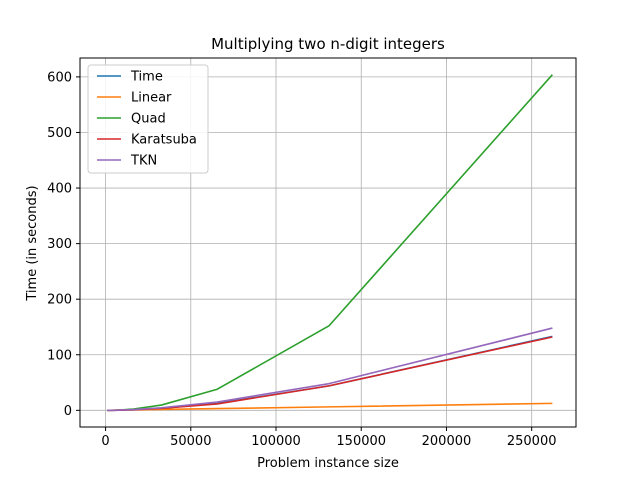  I want to click on y-tick-label: 100, so click(59, 355).